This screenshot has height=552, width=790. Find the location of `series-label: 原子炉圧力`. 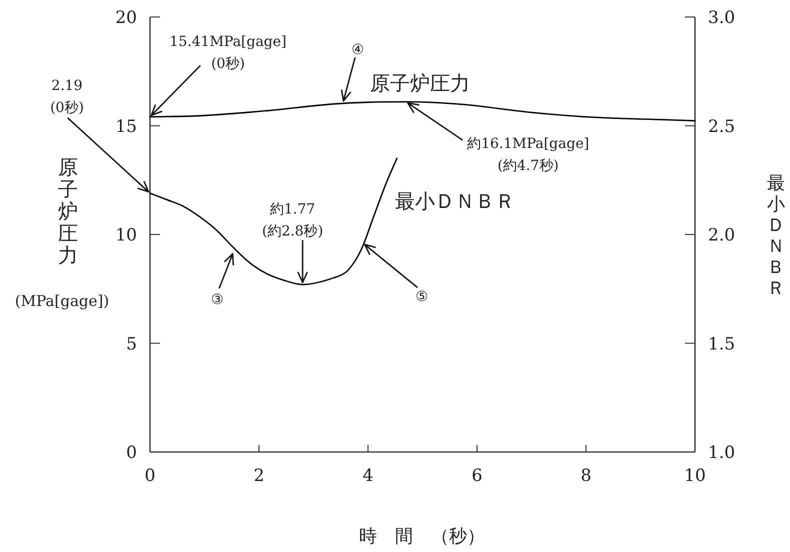

series-label: 原子炉圧力 is located at coordinates (420, 83).